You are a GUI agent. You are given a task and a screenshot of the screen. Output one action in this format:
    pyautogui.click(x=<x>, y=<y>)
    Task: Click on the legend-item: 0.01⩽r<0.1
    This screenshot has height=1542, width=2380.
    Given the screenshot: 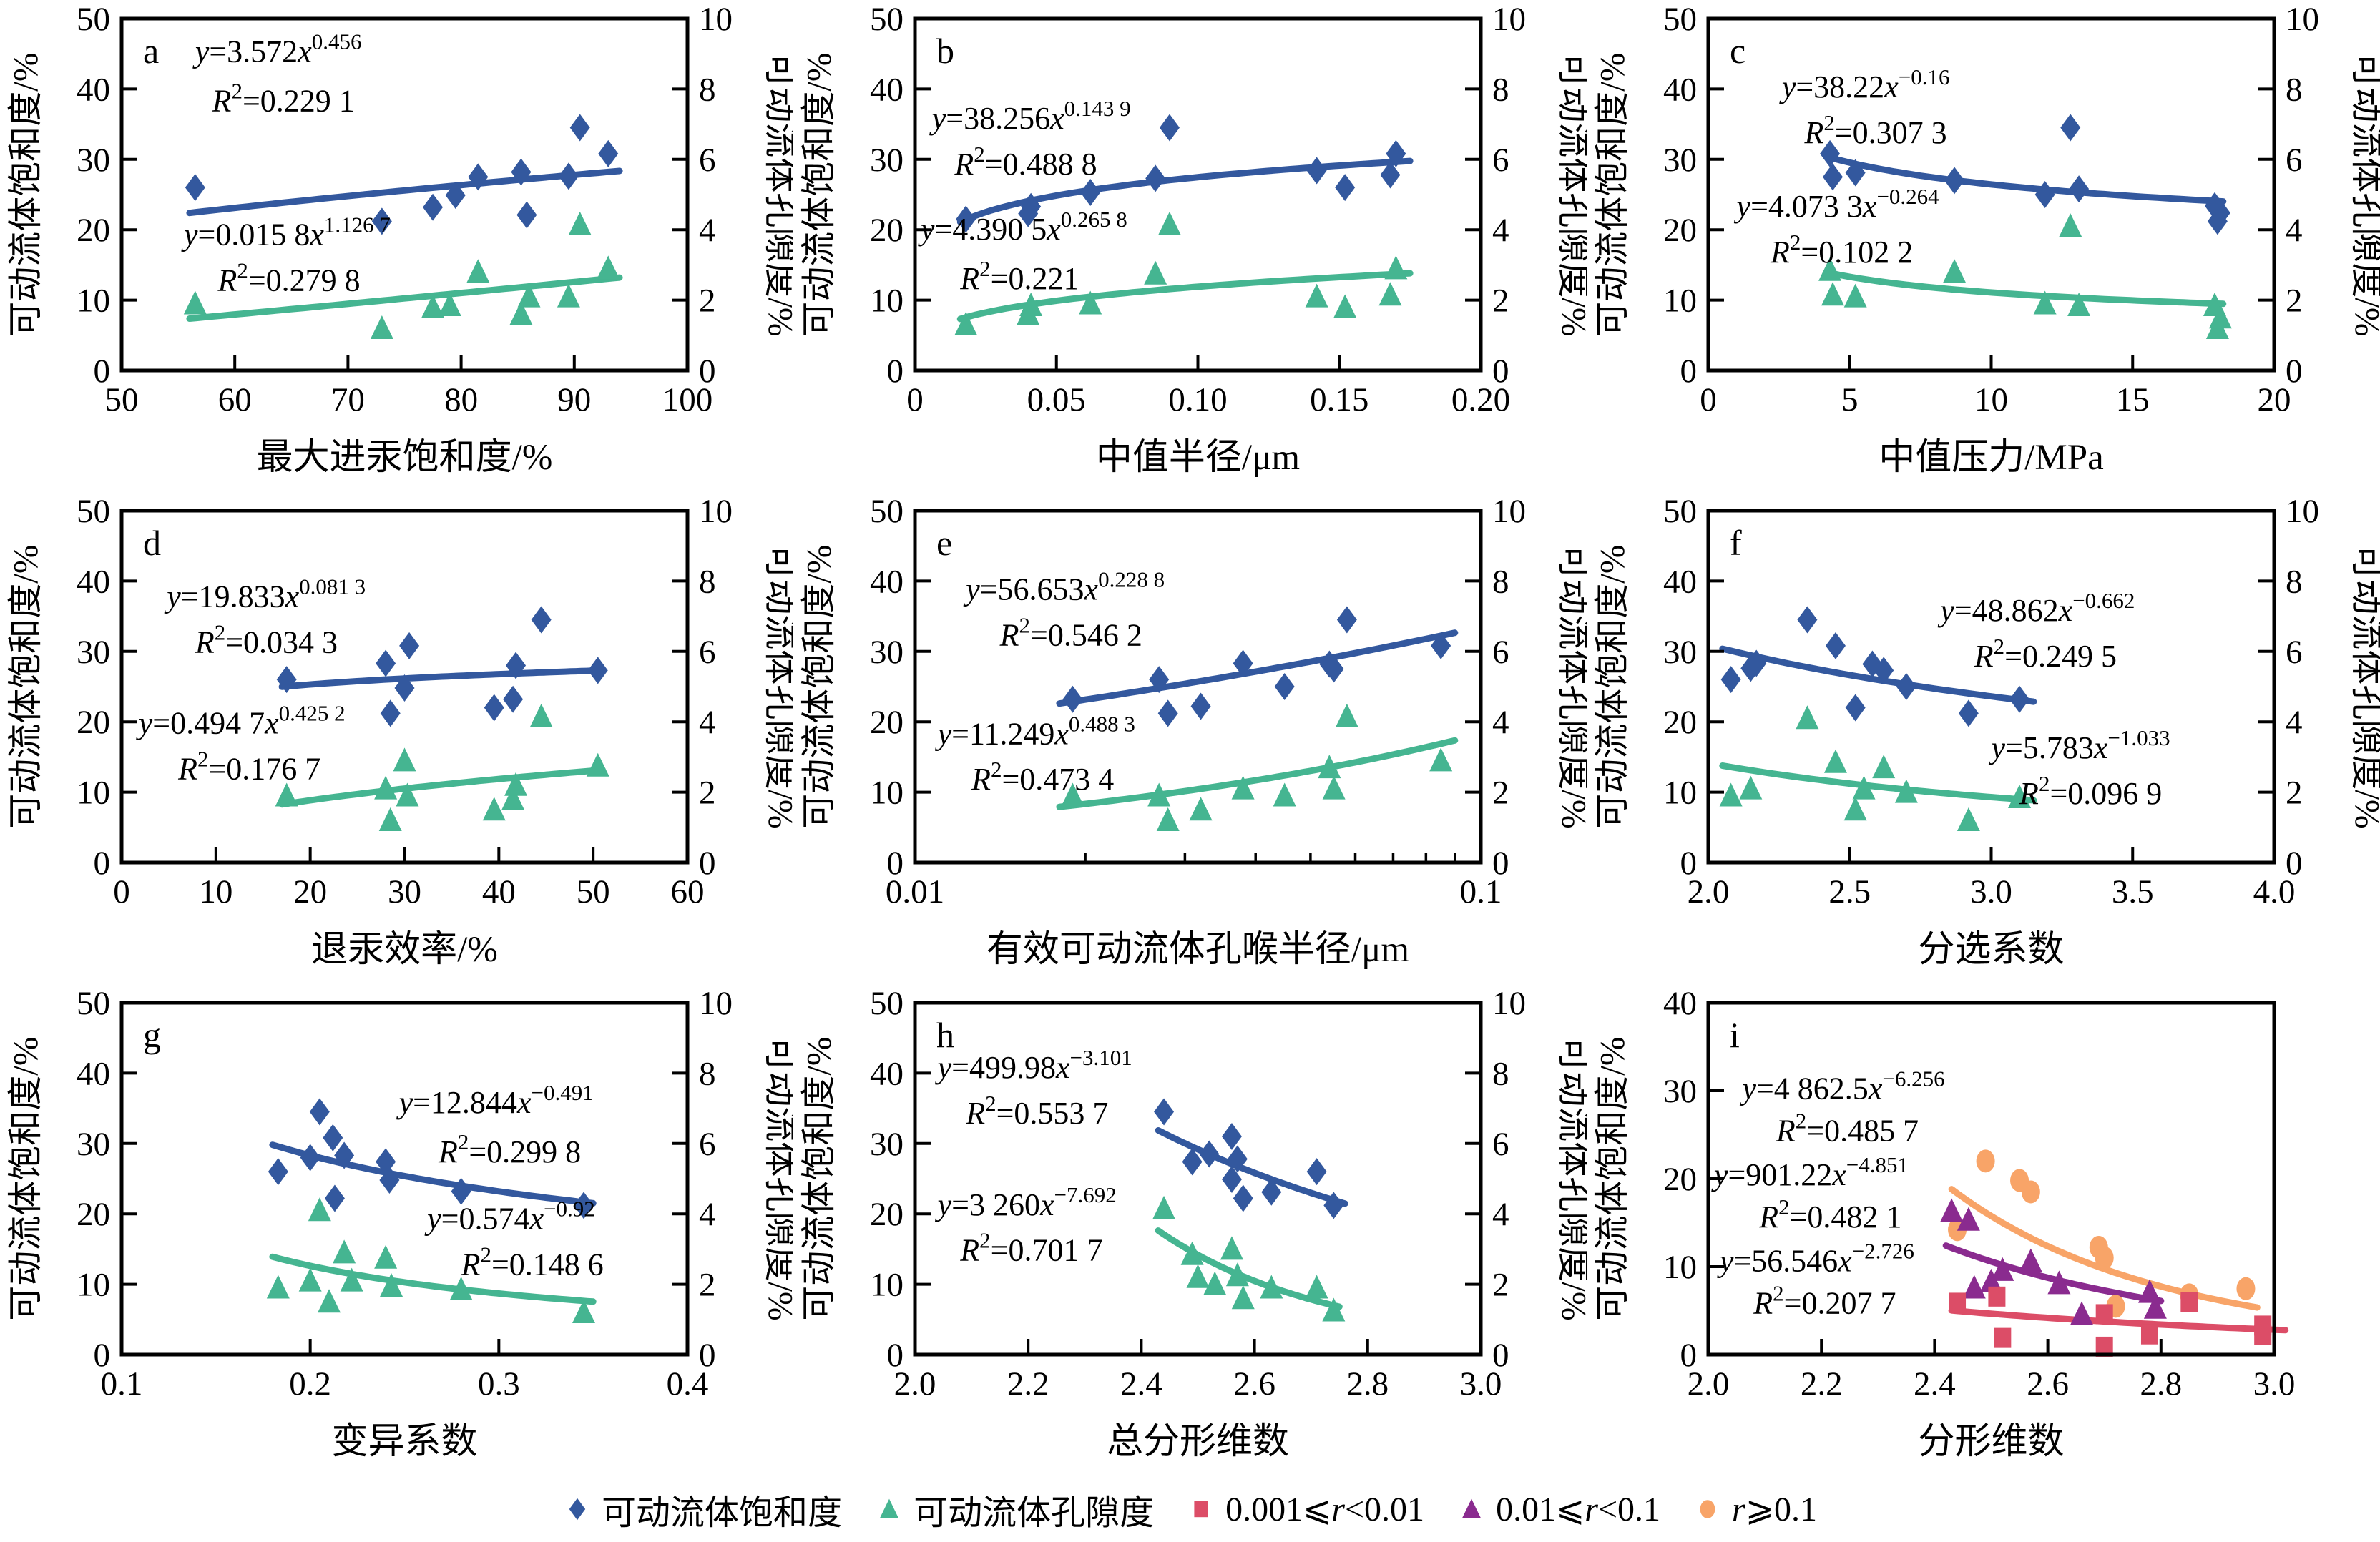 What is the action you would take?
    pyautogui.click(x=1558, y=1509)
    